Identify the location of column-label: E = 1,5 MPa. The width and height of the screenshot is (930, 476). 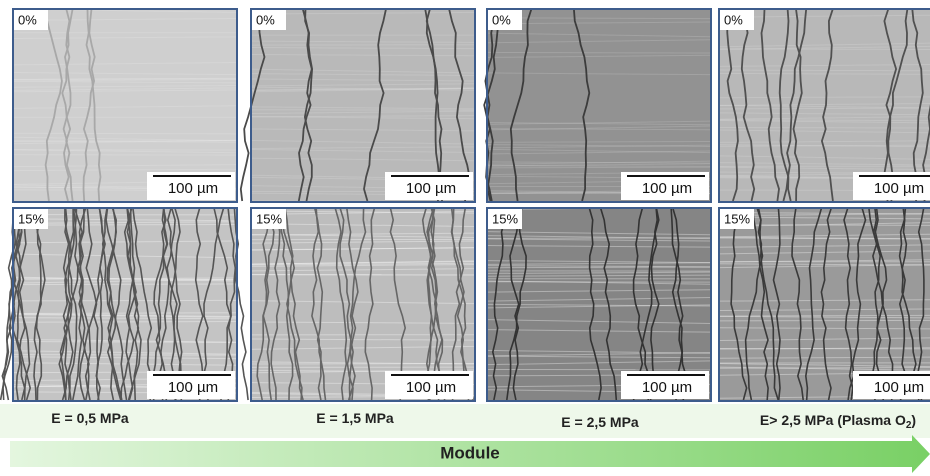
(355, 418).